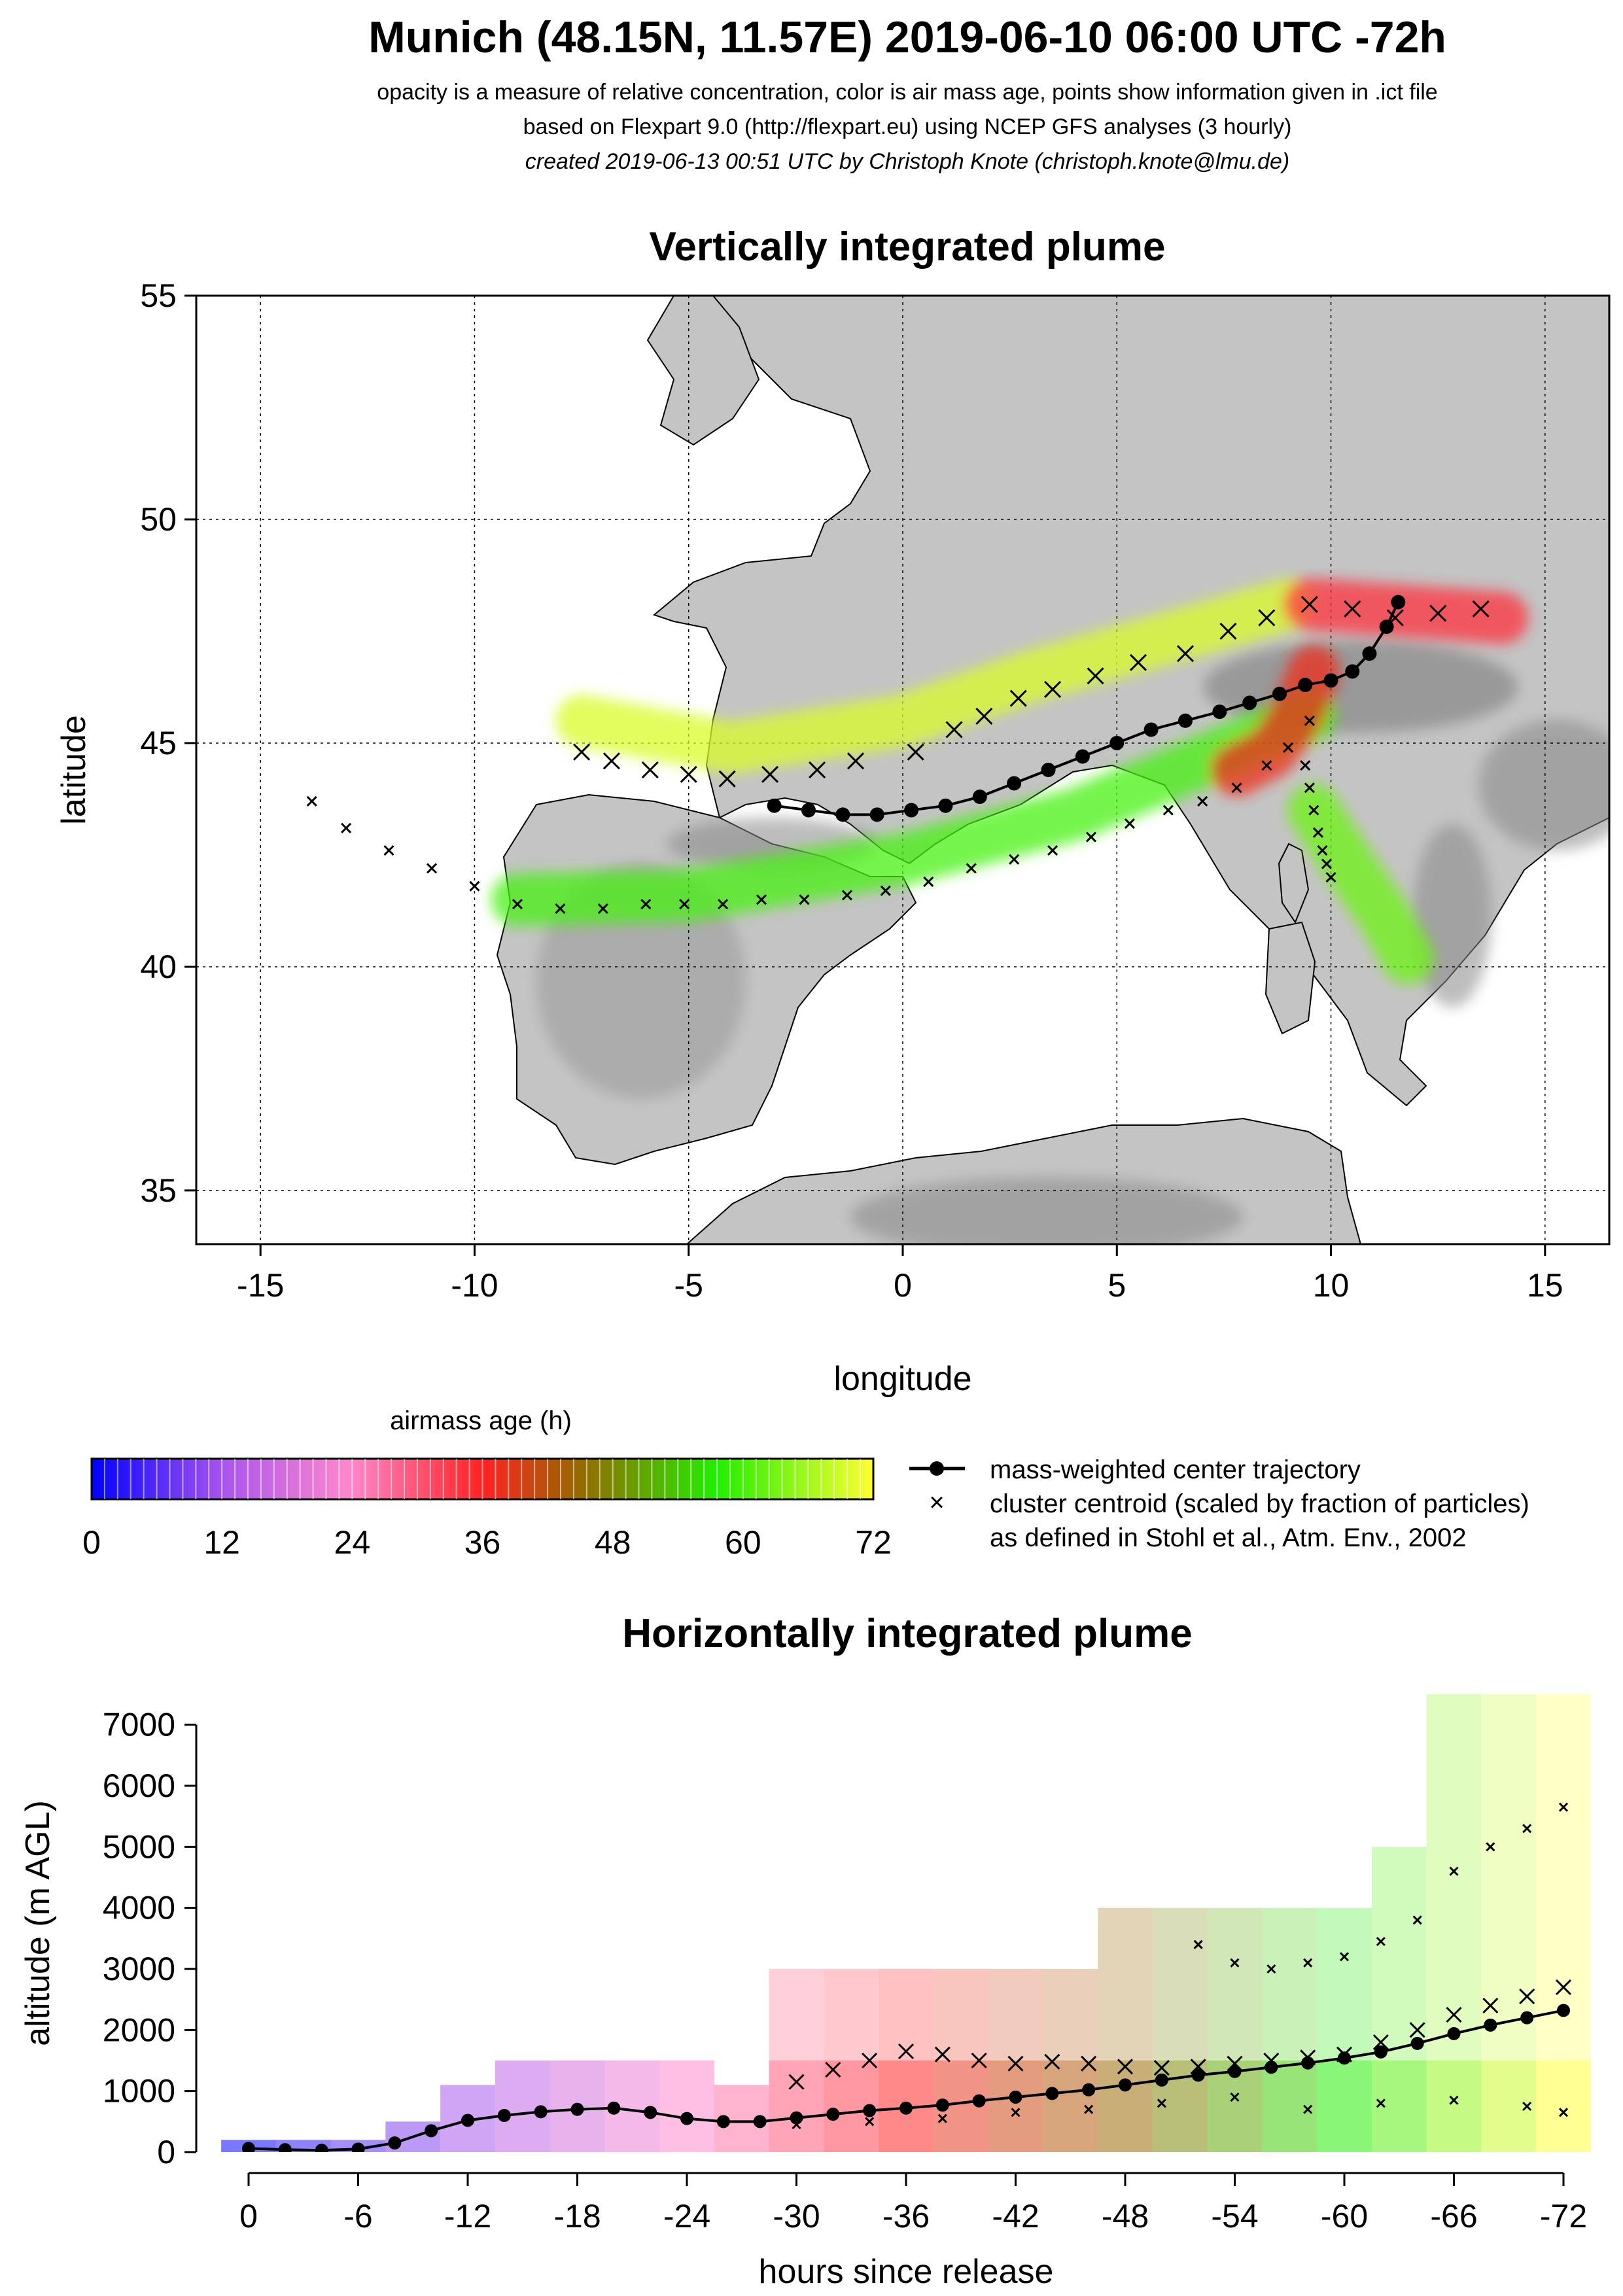 This screenshot has height=2296, width=1623. Describe the element at coordinates (1344, 2216) in the screenshot. I see `altitude-x-tick-label: -60` at that location.